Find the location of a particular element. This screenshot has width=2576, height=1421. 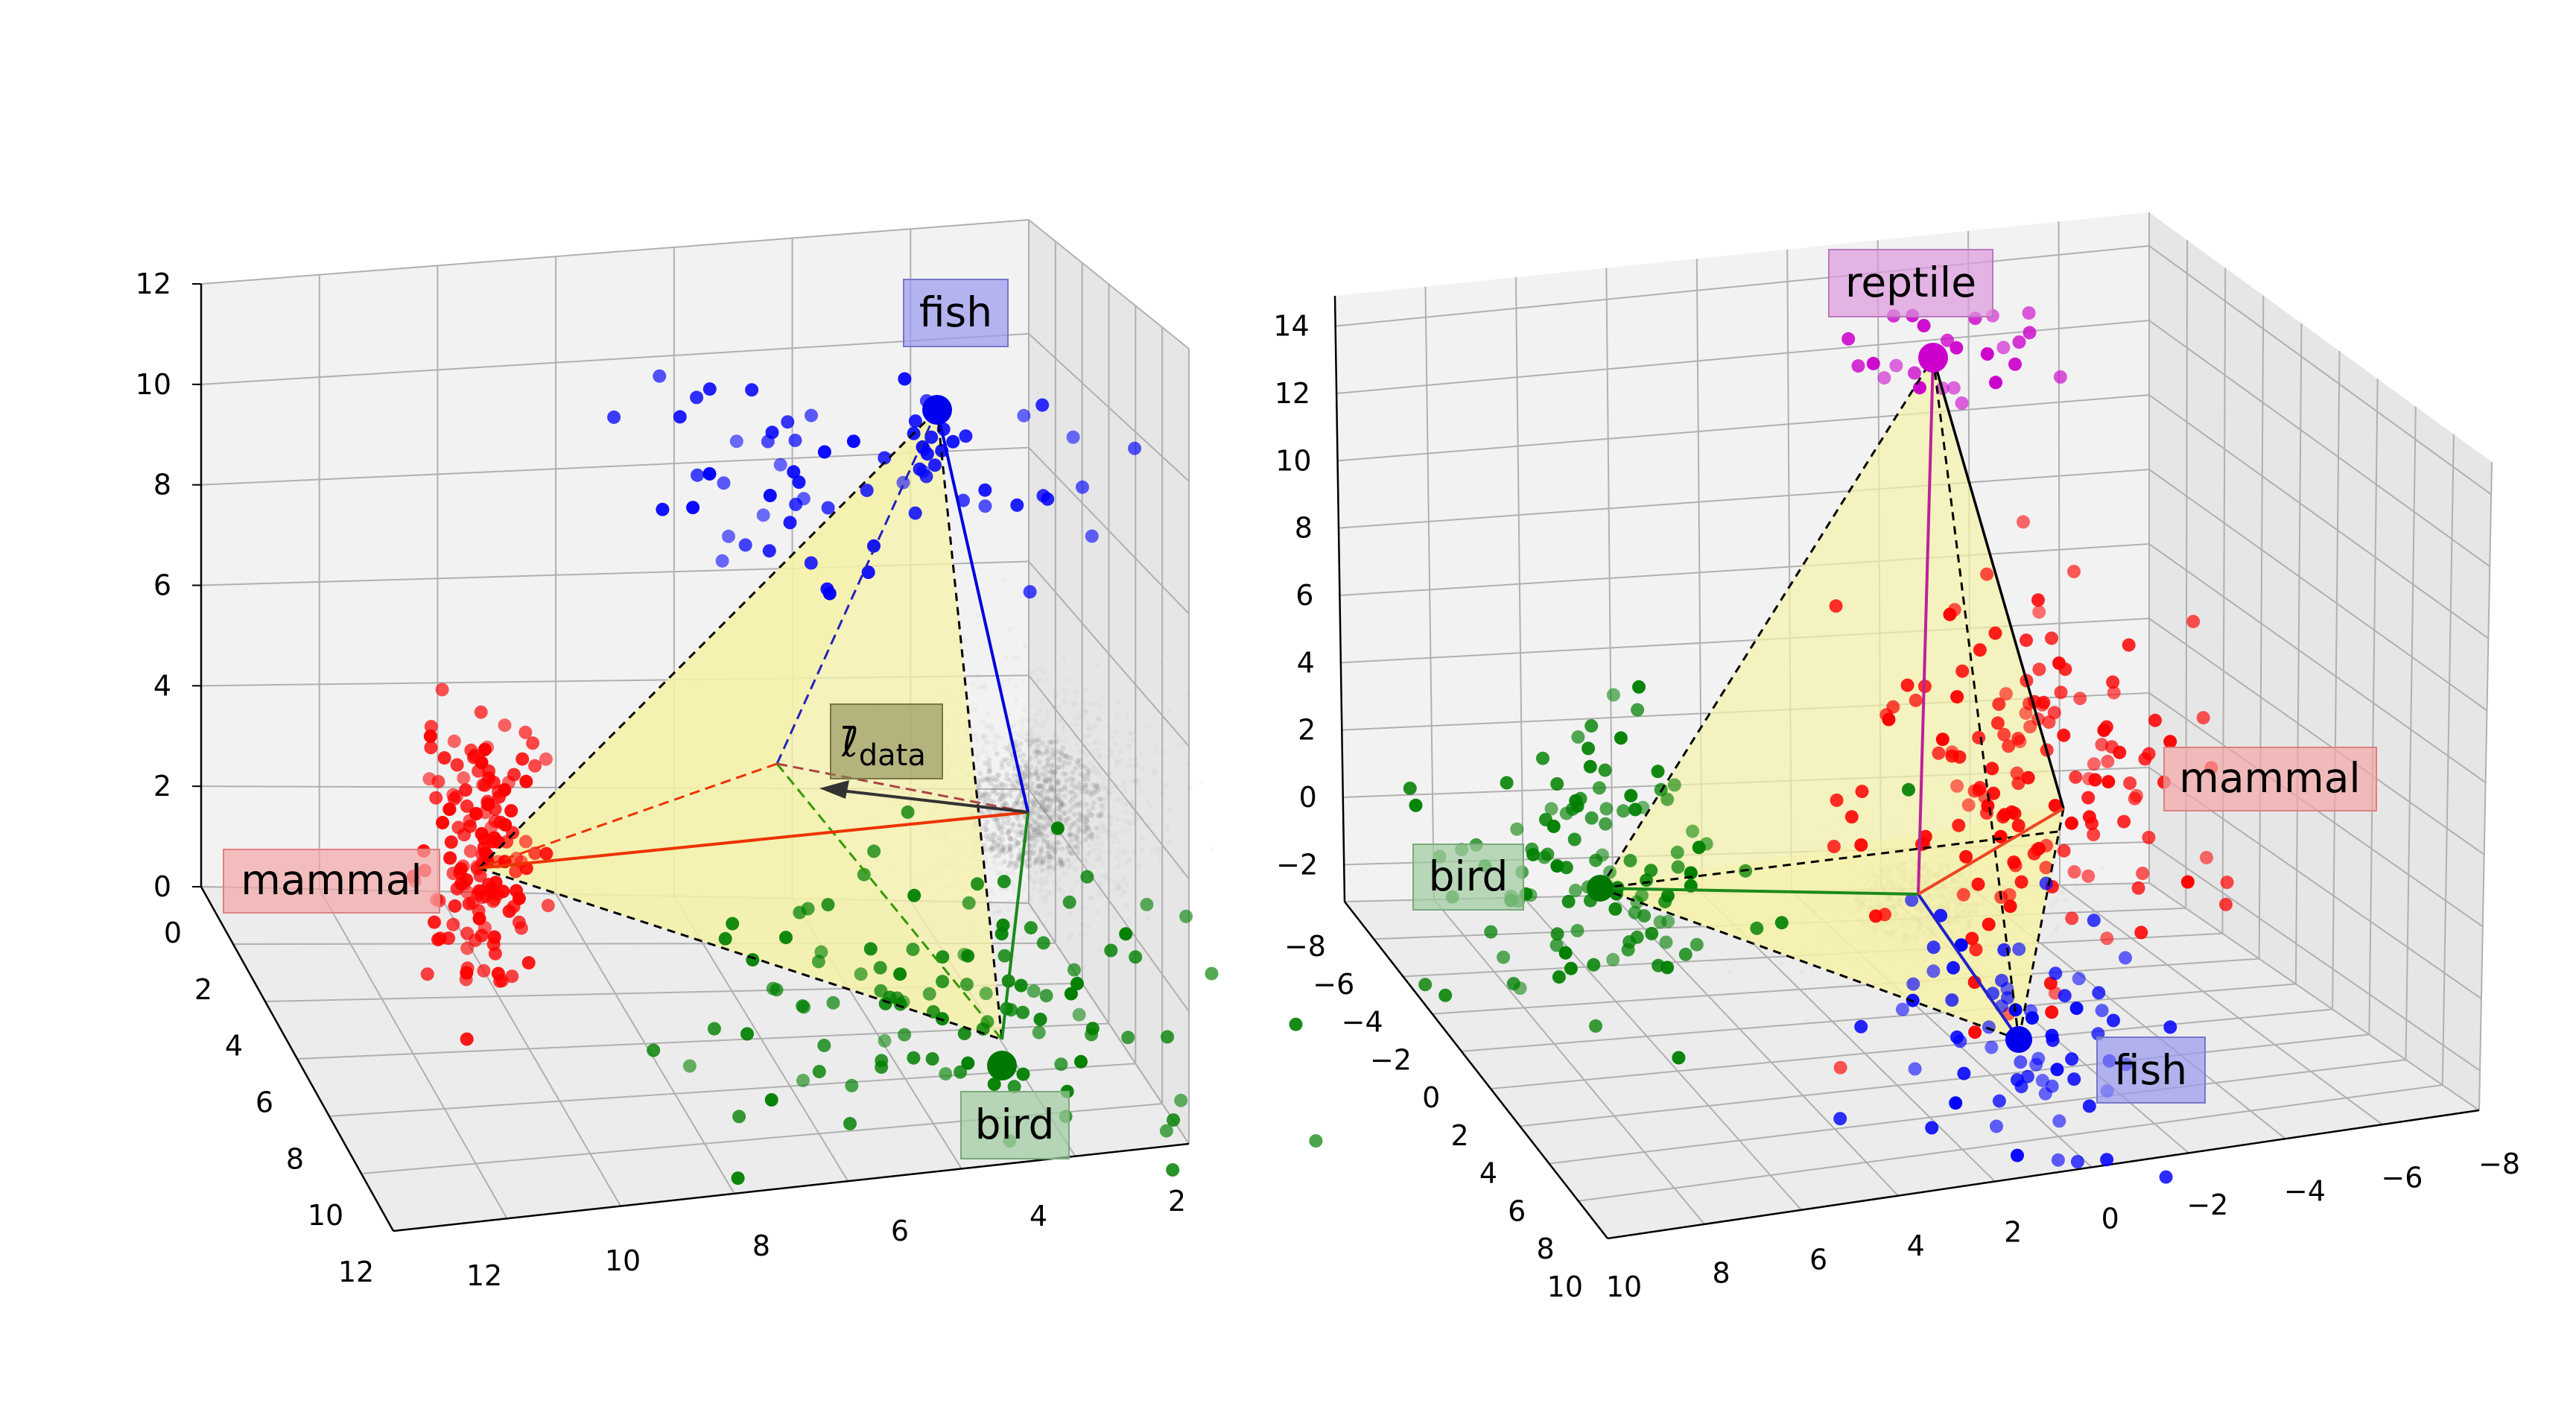

right-y-tick: 10 is located at coordinates (1565, 1286).